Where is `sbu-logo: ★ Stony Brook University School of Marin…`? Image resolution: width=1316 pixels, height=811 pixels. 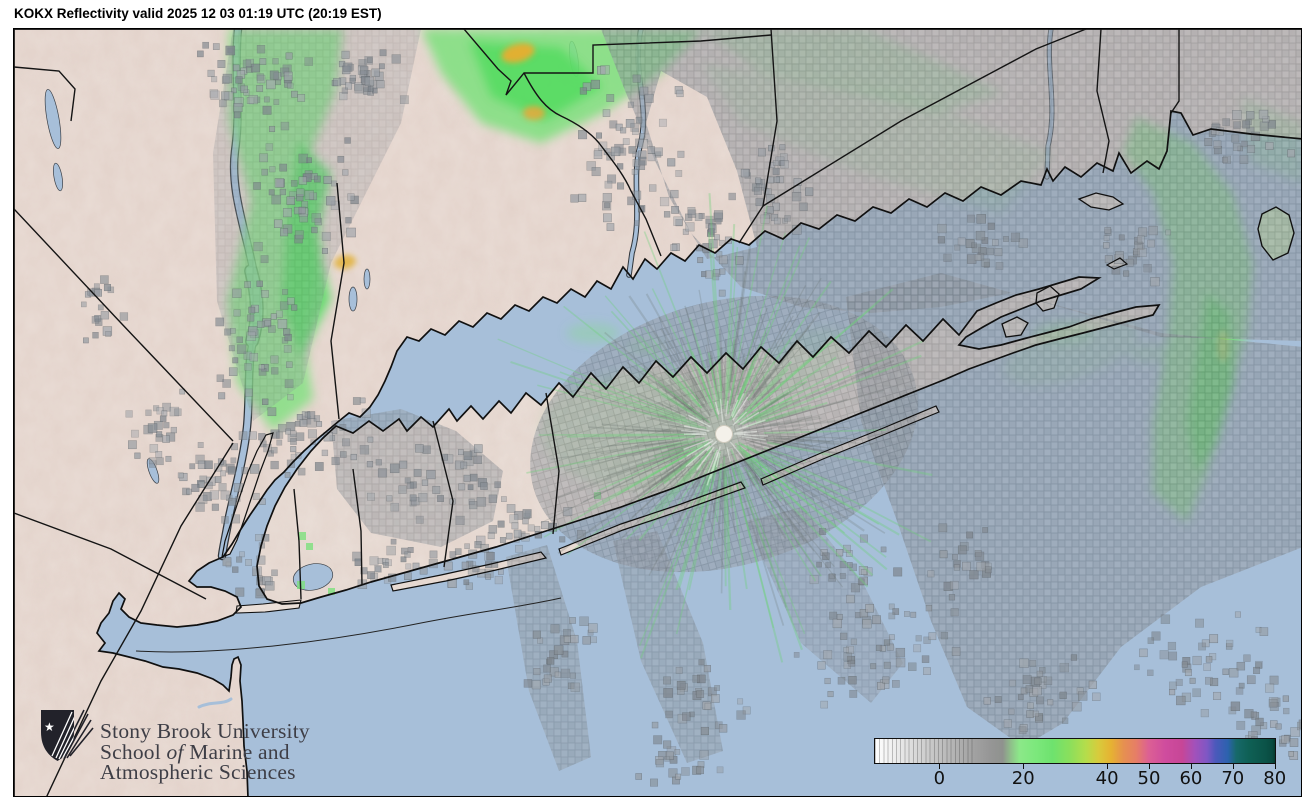 sbu-logo: ★ Stony Brook University School of Marin… is located at coordinates (174, 743).